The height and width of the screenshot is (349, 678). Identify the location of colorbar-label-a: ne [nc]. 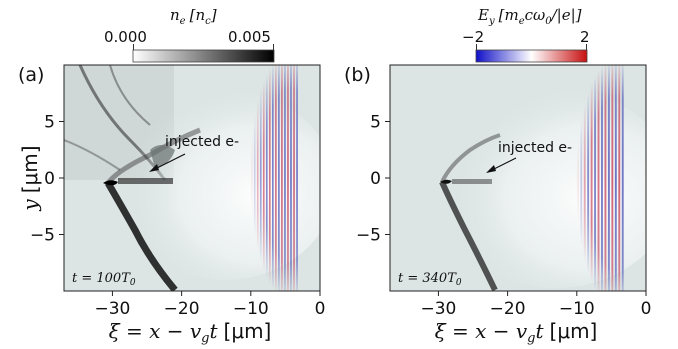
(193, 16).